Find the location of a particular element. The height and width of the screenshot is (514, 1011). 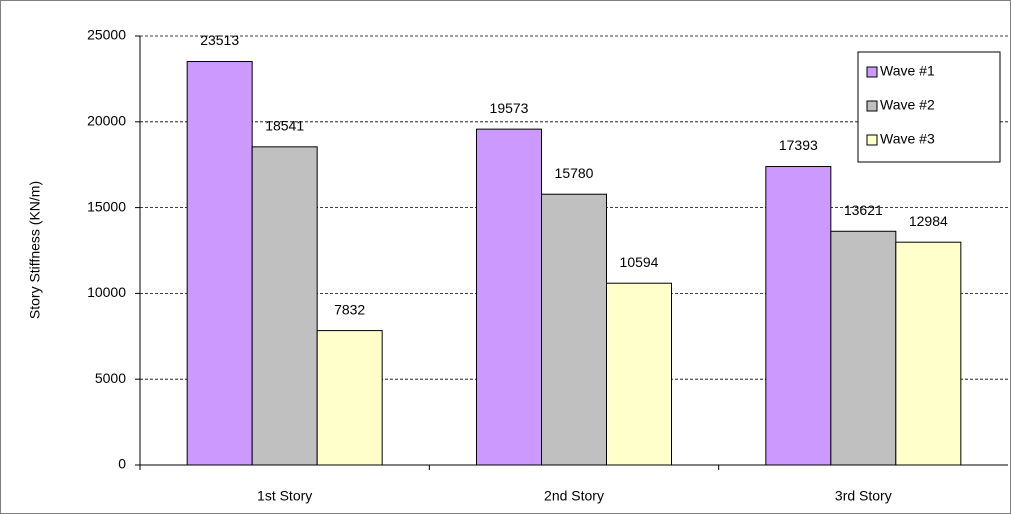

data-label: 18541 is located at coordinates (284, 126).